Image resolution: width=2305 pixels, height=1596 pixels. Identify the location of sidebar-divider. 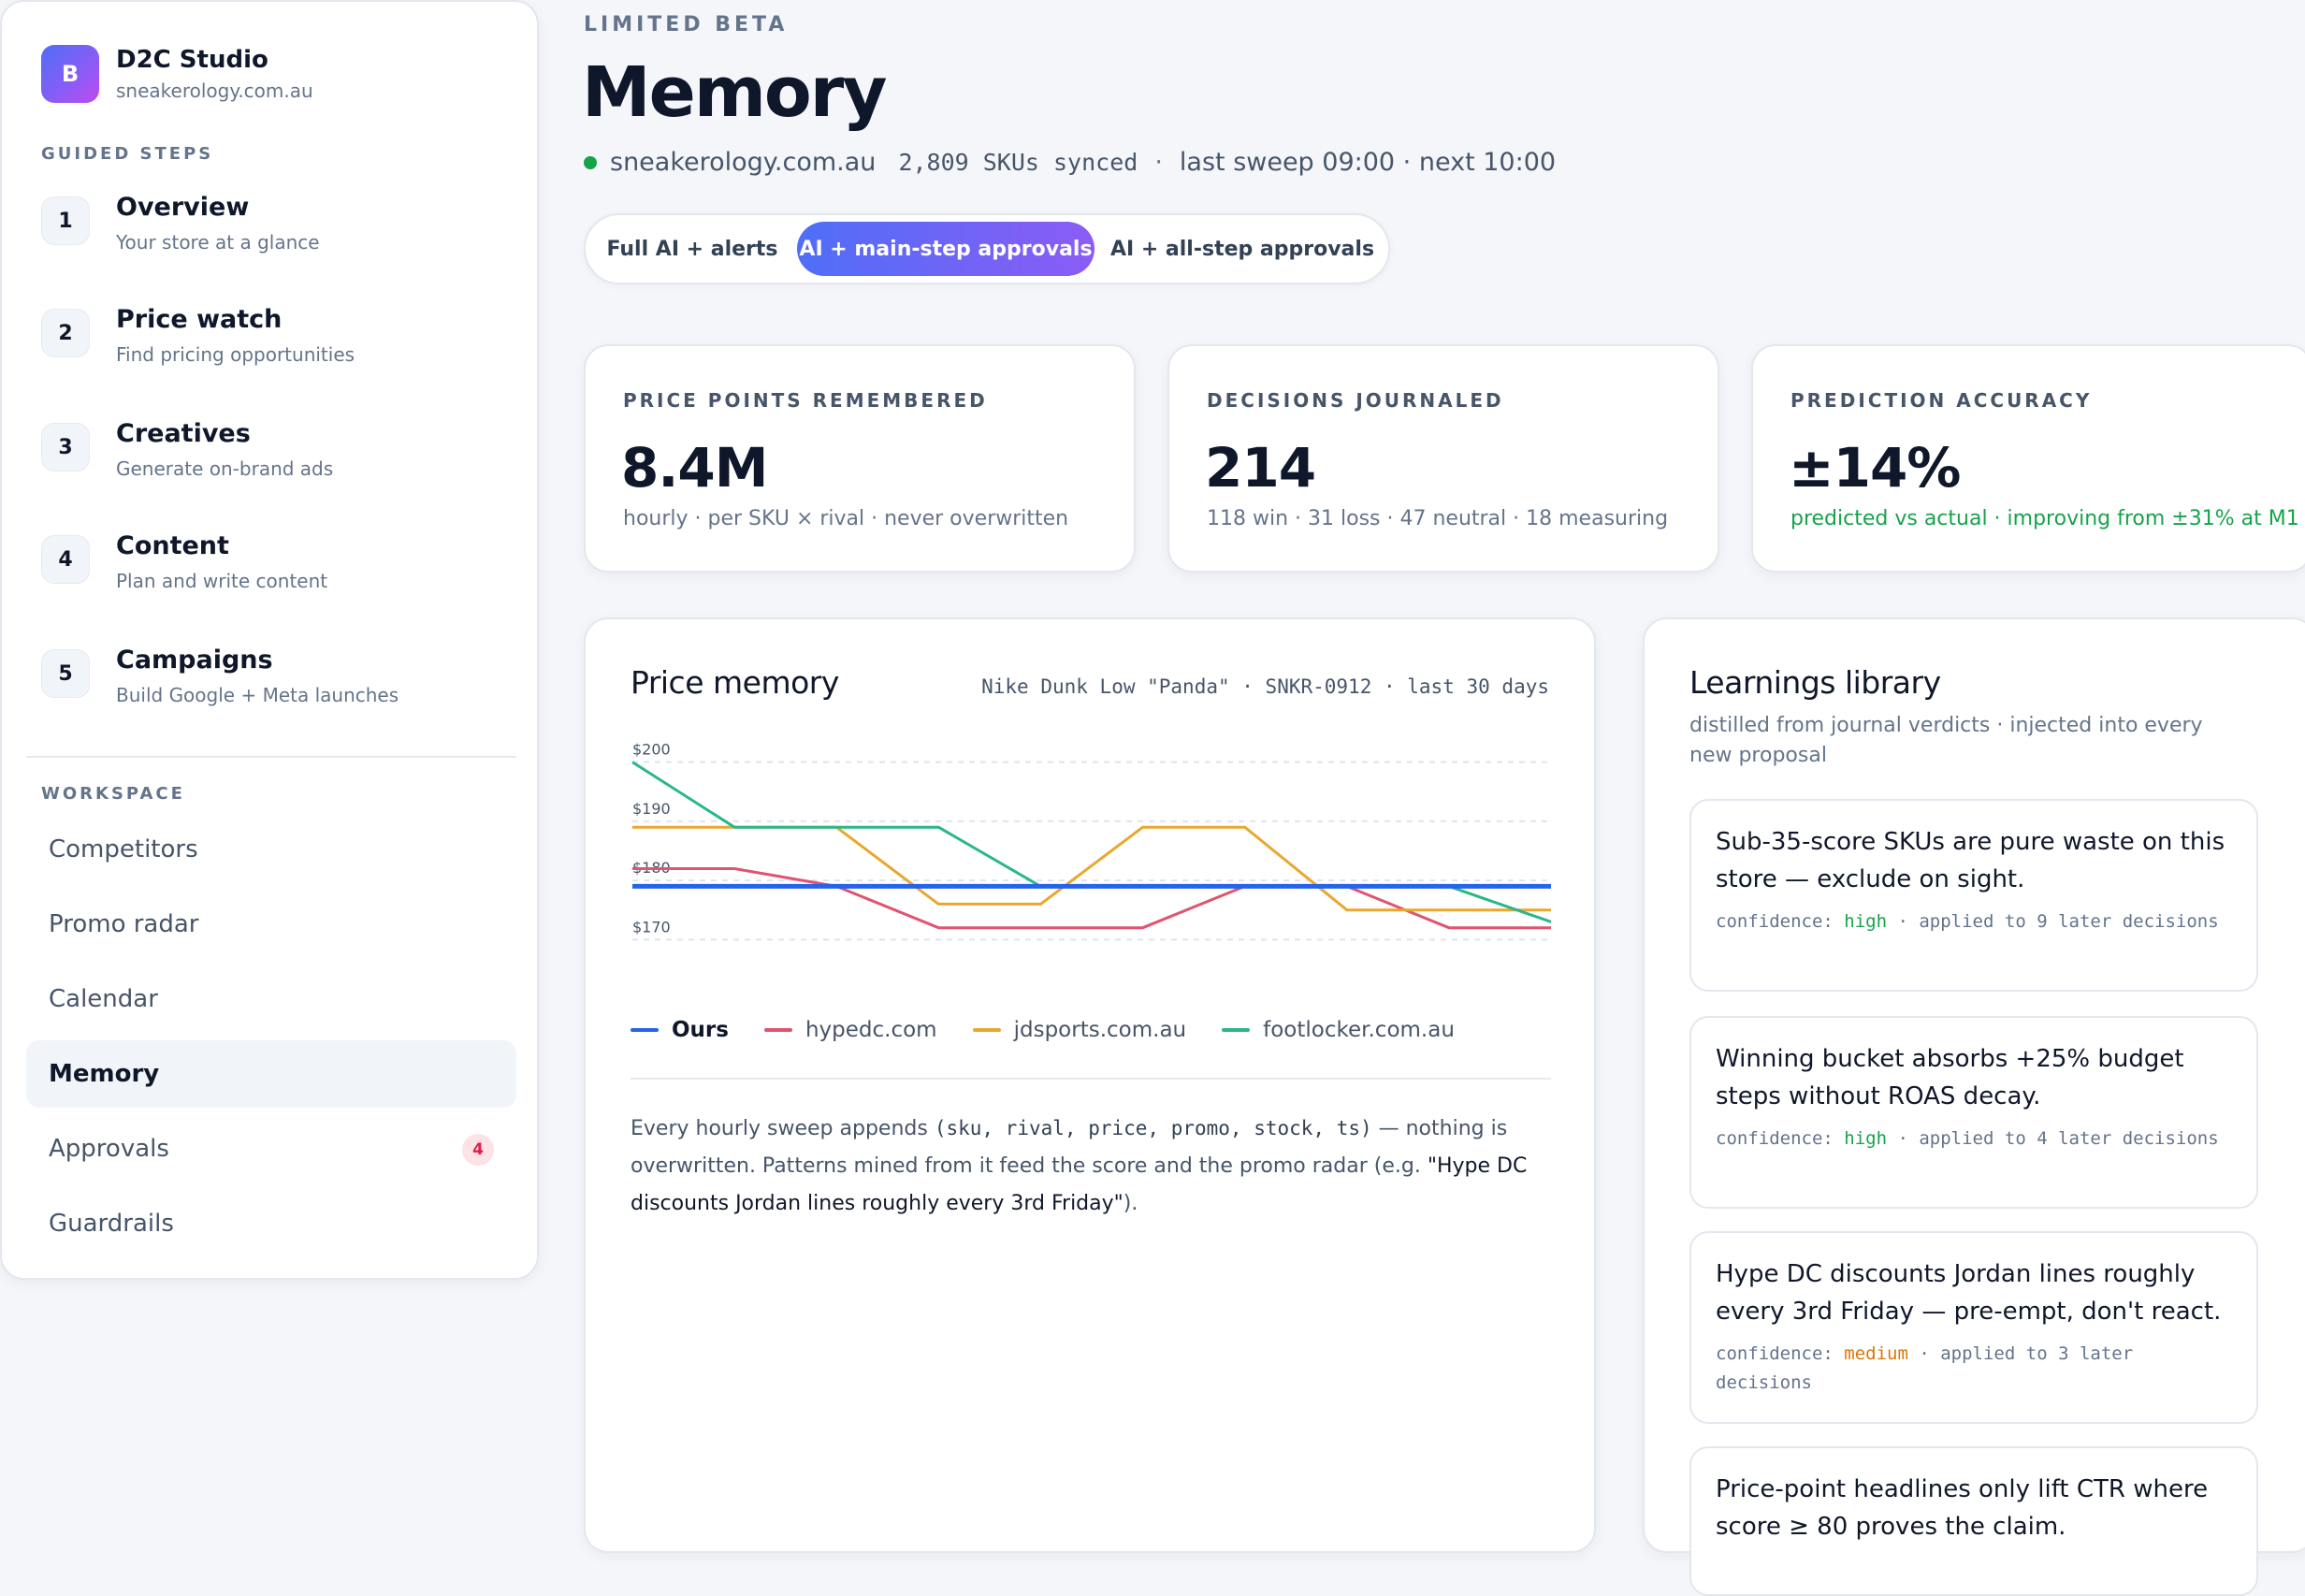
(271, 757).